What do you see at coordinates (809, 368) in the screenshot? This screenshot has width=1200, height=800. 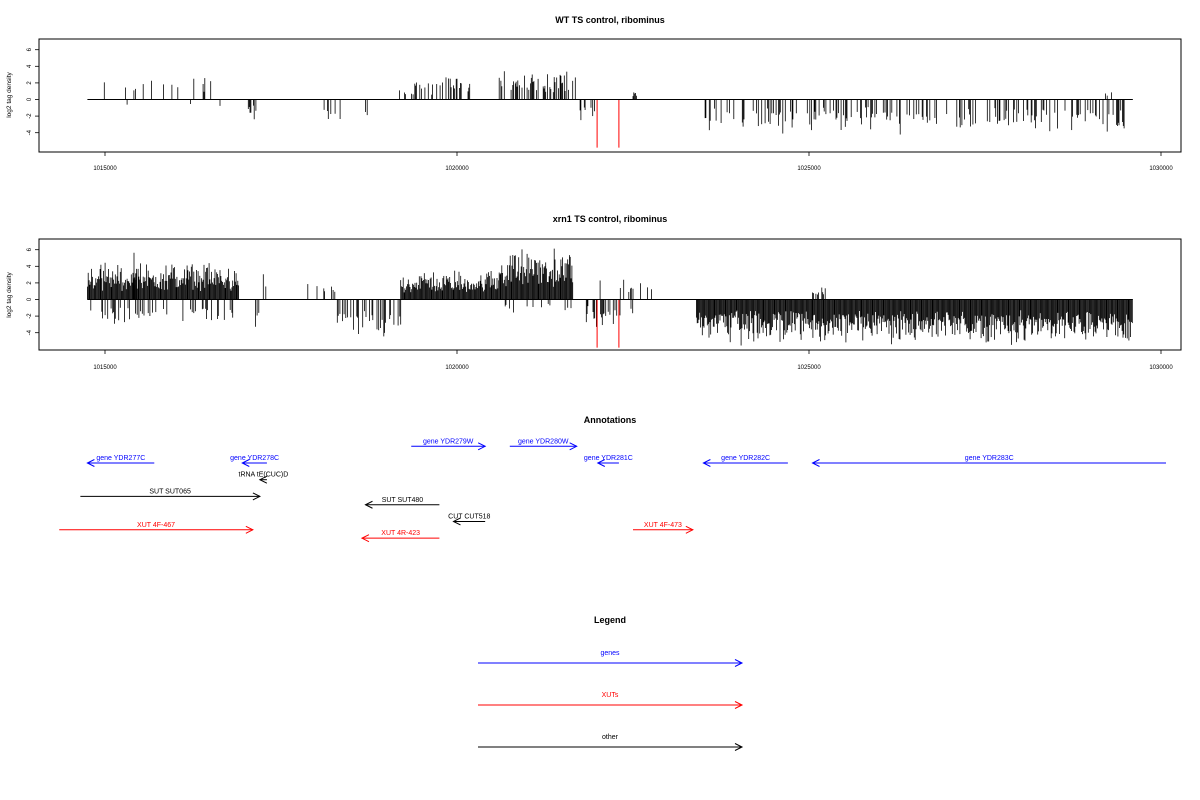 I see `xrn1-x-tick-label: 1025000` at bounding box center [809, 368].